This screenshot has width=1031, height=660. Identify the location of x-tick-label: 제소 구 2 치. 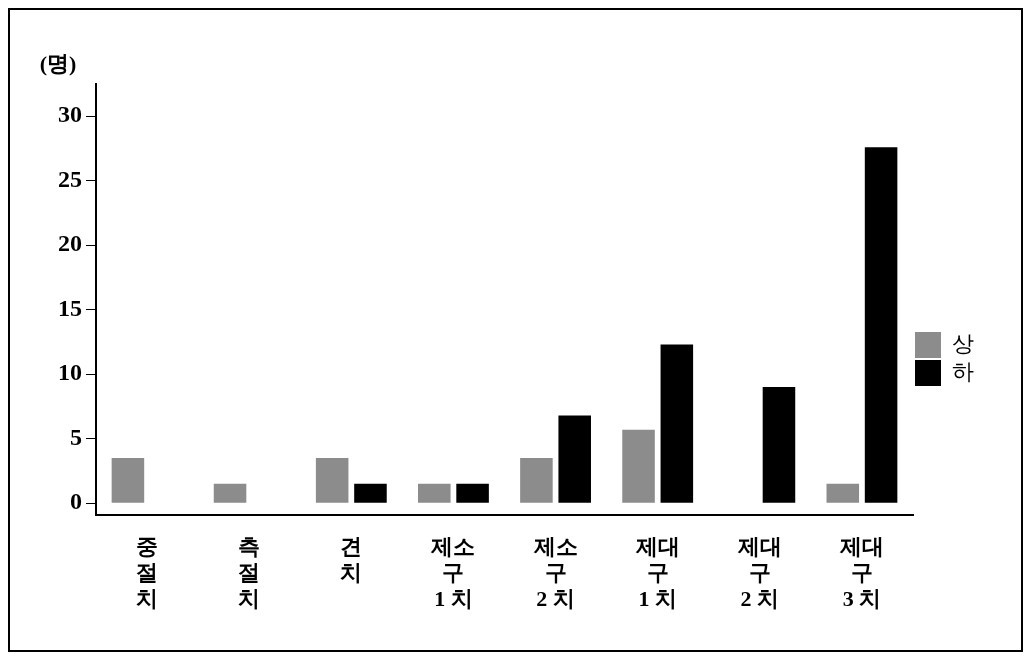
(555, 572).